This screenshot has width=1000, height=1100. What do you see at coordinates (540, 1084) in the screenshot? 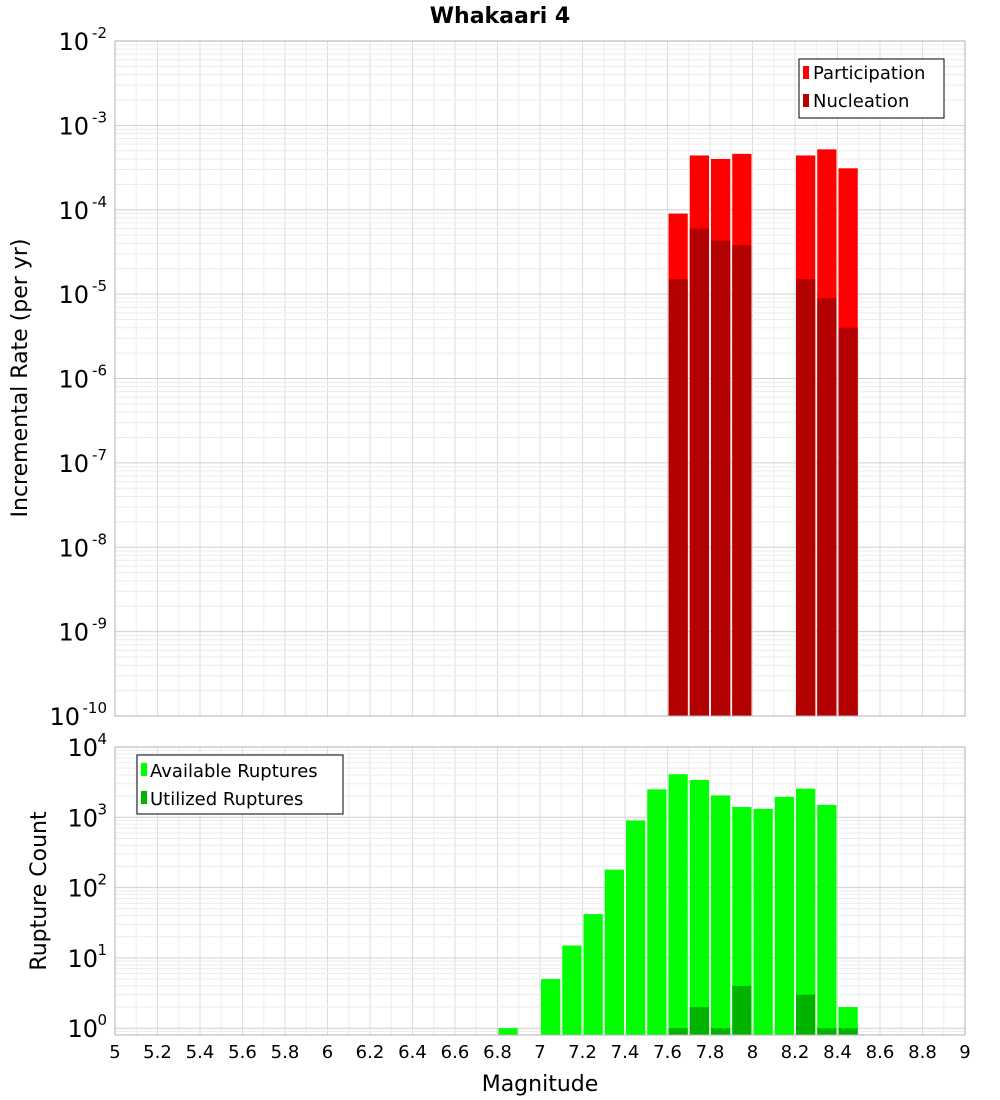
I see `x-axis-label: Magnitude` at bounding box center [540, 1084].